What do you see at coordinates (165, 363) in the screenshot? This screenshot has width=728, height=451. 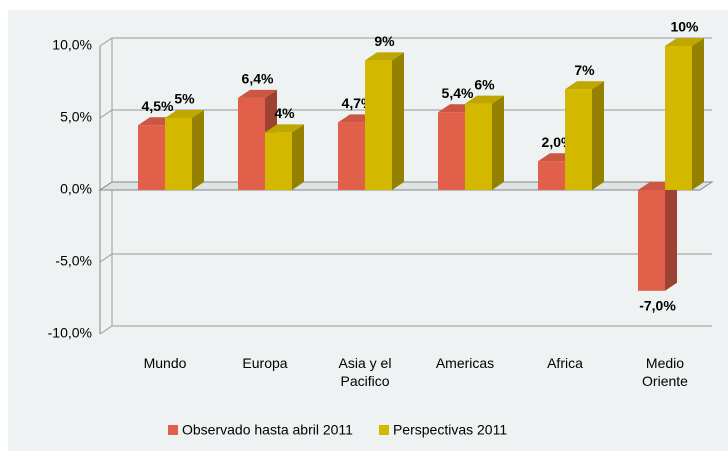 I see `x-tick-label: Mundo` at bounding box center [165, 363].